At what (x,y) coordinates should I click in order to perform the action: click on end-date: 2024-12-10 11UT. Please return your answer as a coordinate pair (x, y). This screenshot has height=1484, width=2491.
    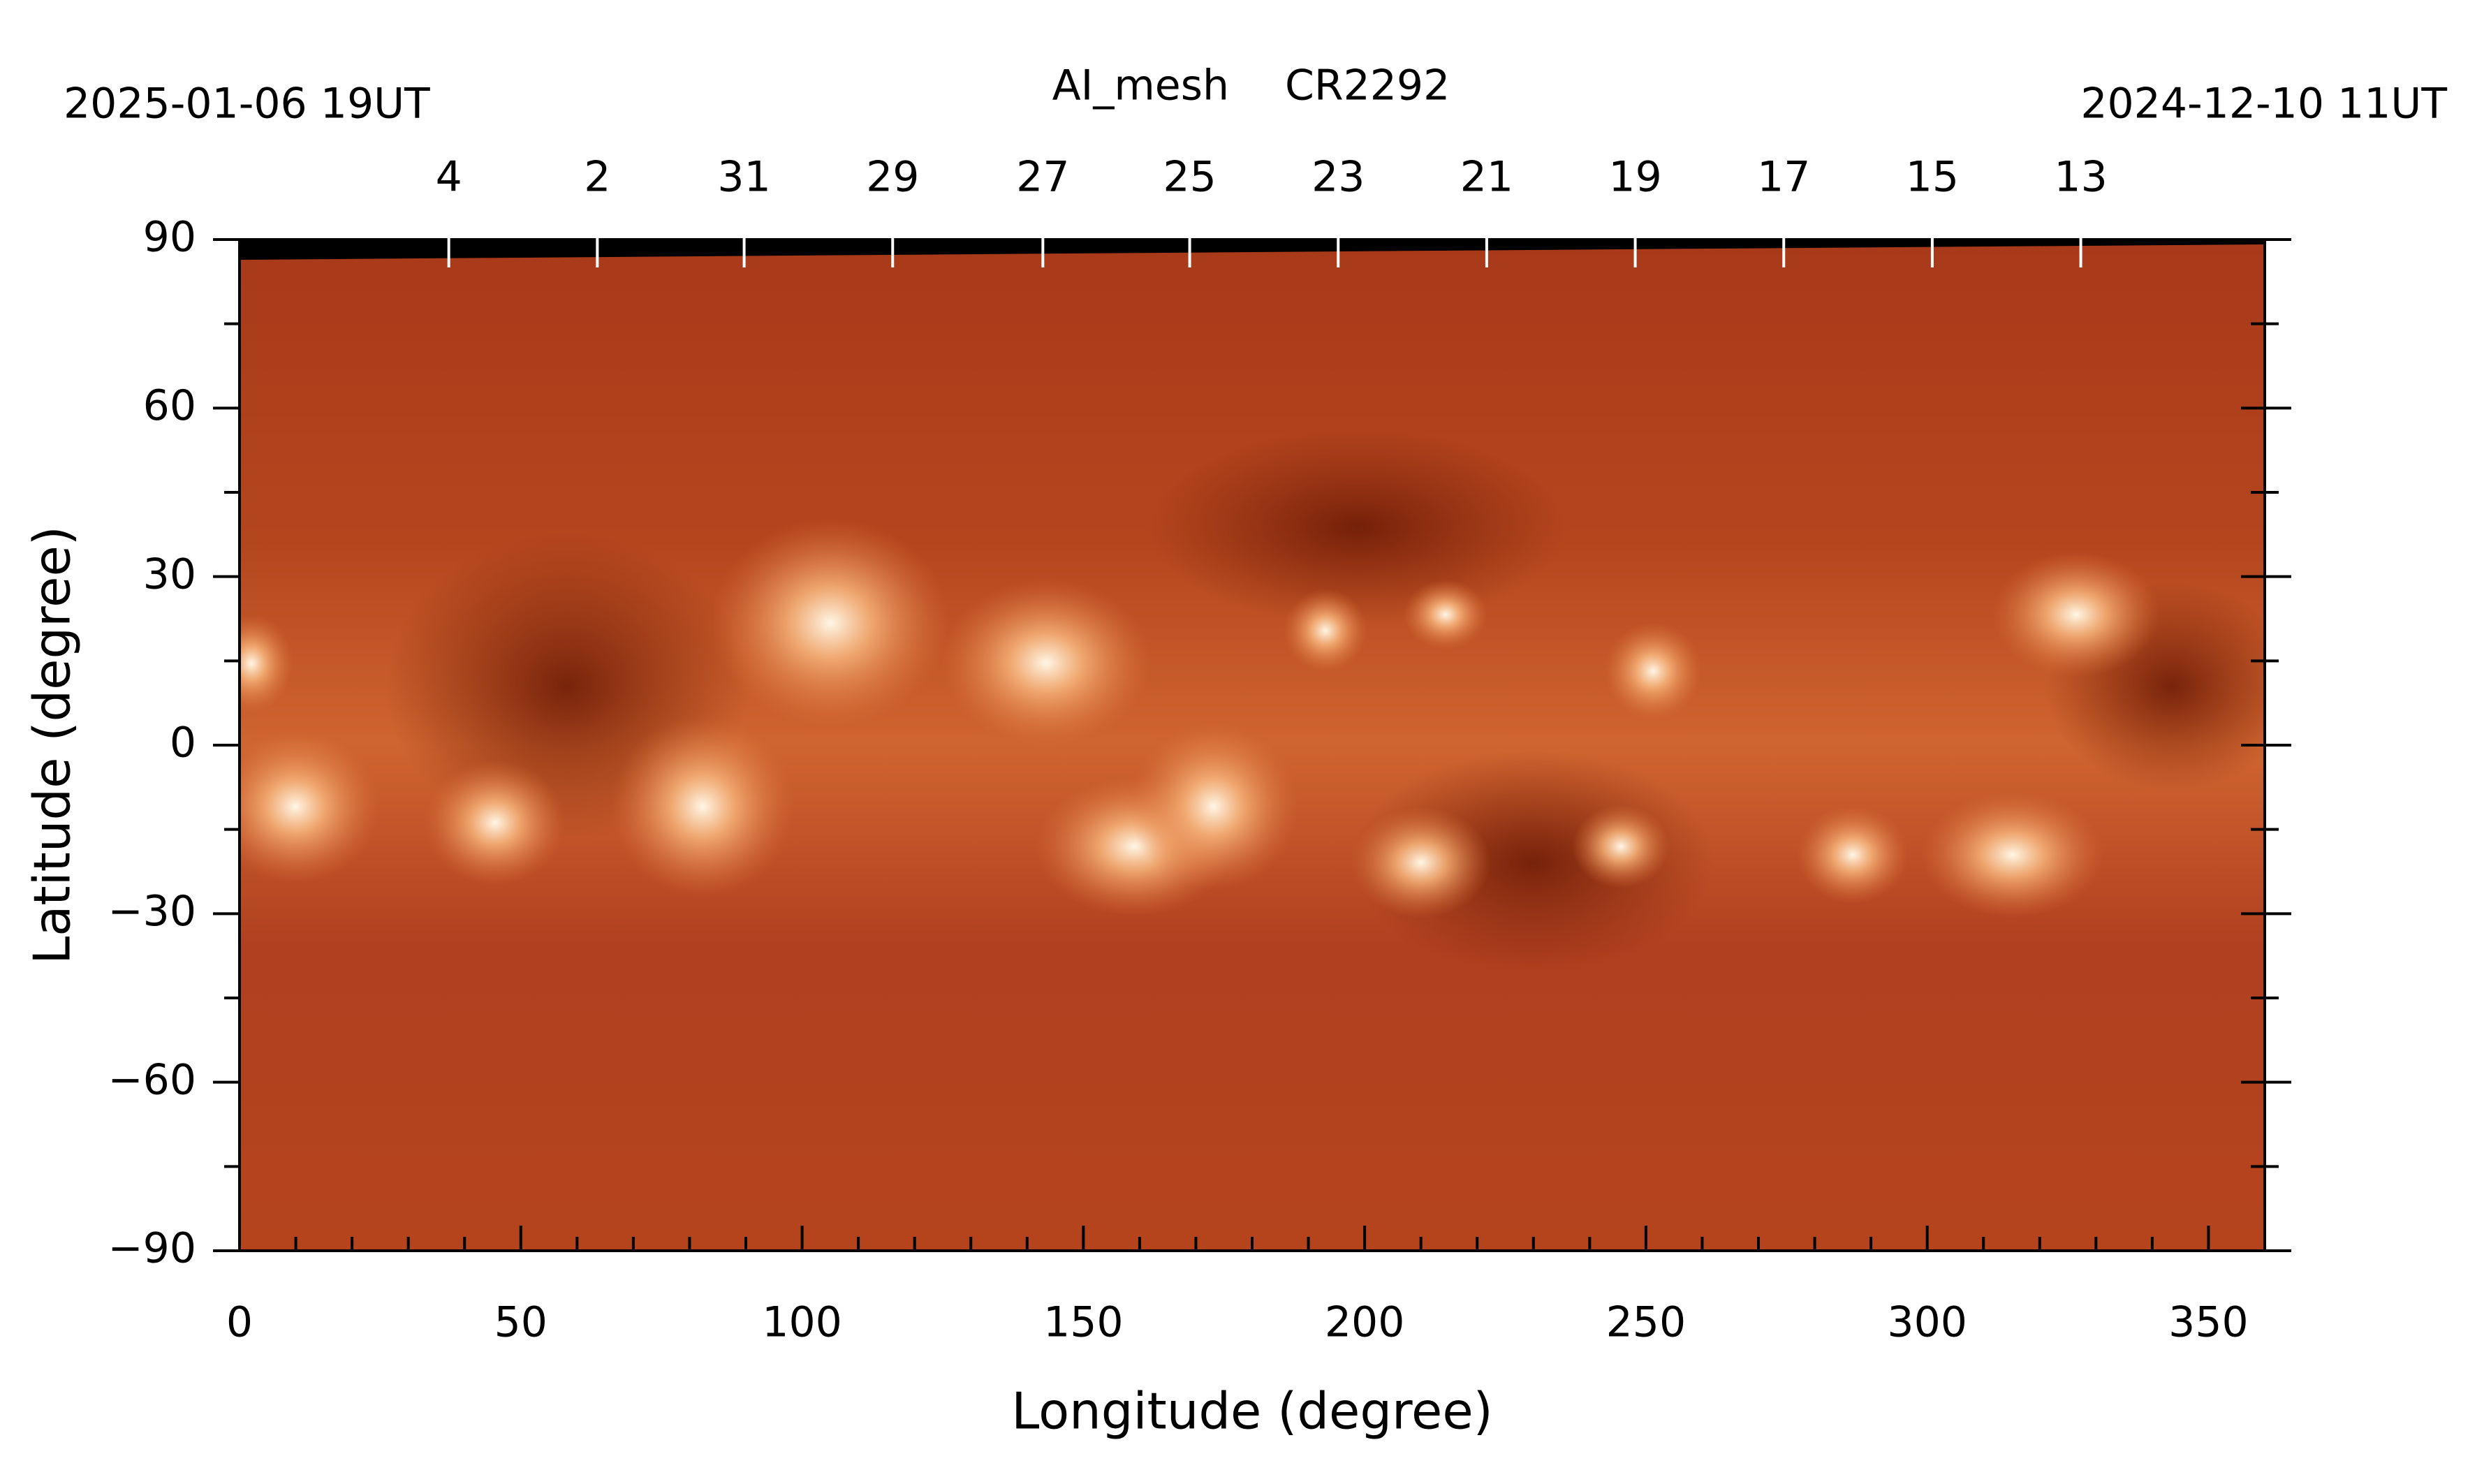
    Looking at the image, I should click on (2263, 104).